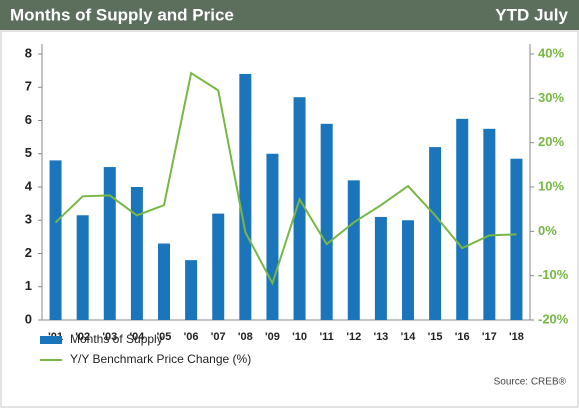  What do you see at coordinates (28, 152) in the screenshot?
I see `y-tick-label: 5` at bounding box center [28, 152].